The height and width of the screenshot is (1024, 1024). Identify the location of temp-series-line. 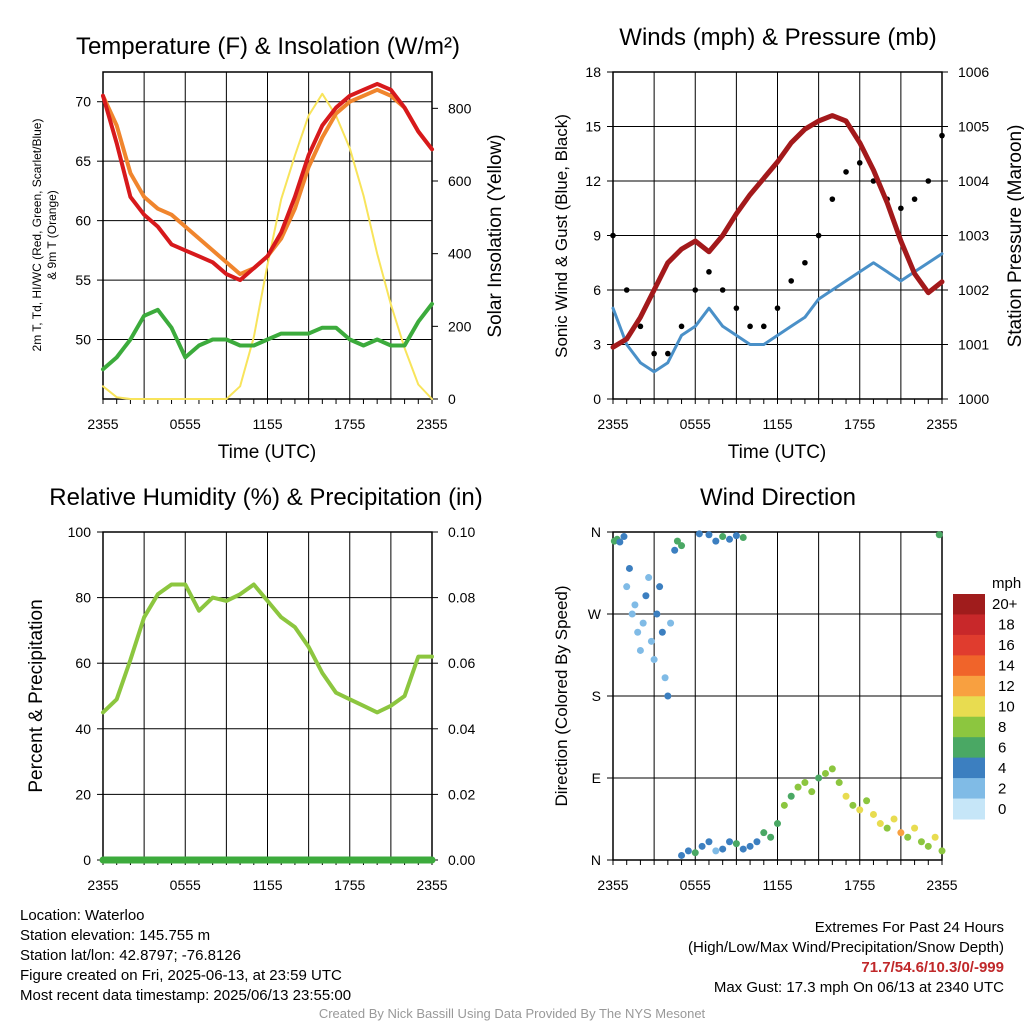
(267, 246).